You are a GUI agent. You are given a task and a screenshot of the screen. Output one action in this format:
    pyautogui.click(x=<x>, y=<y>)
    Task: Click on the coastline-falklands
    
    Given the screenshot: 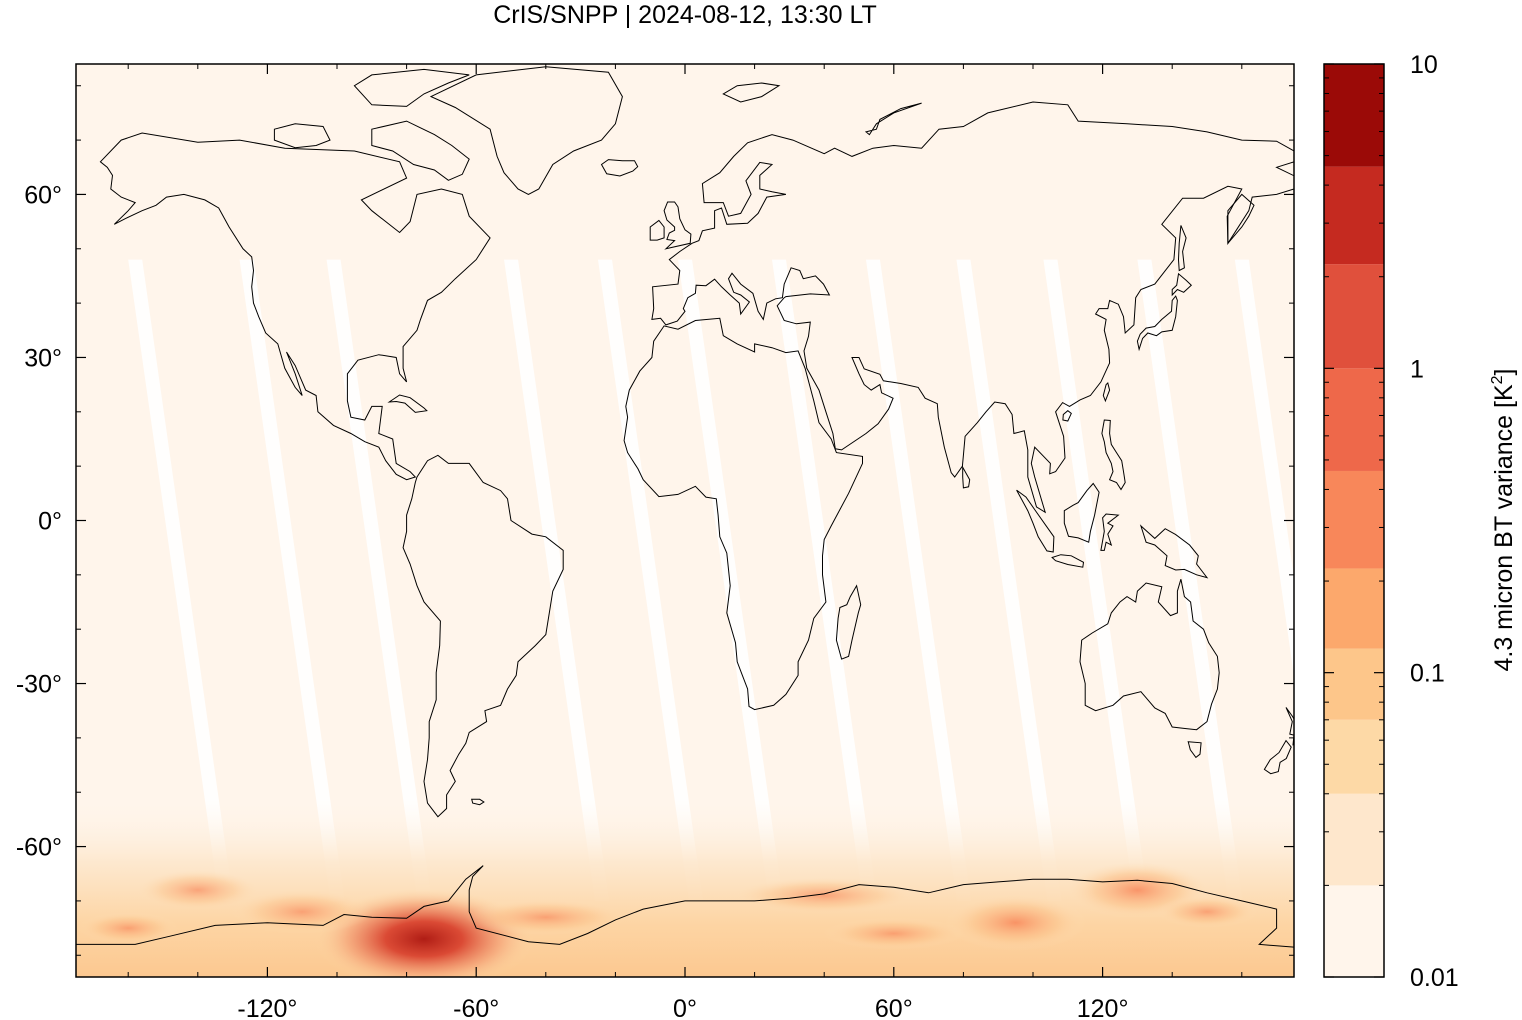 What is the action you would take?
    pyautogui.click(x=478, y=802)
    